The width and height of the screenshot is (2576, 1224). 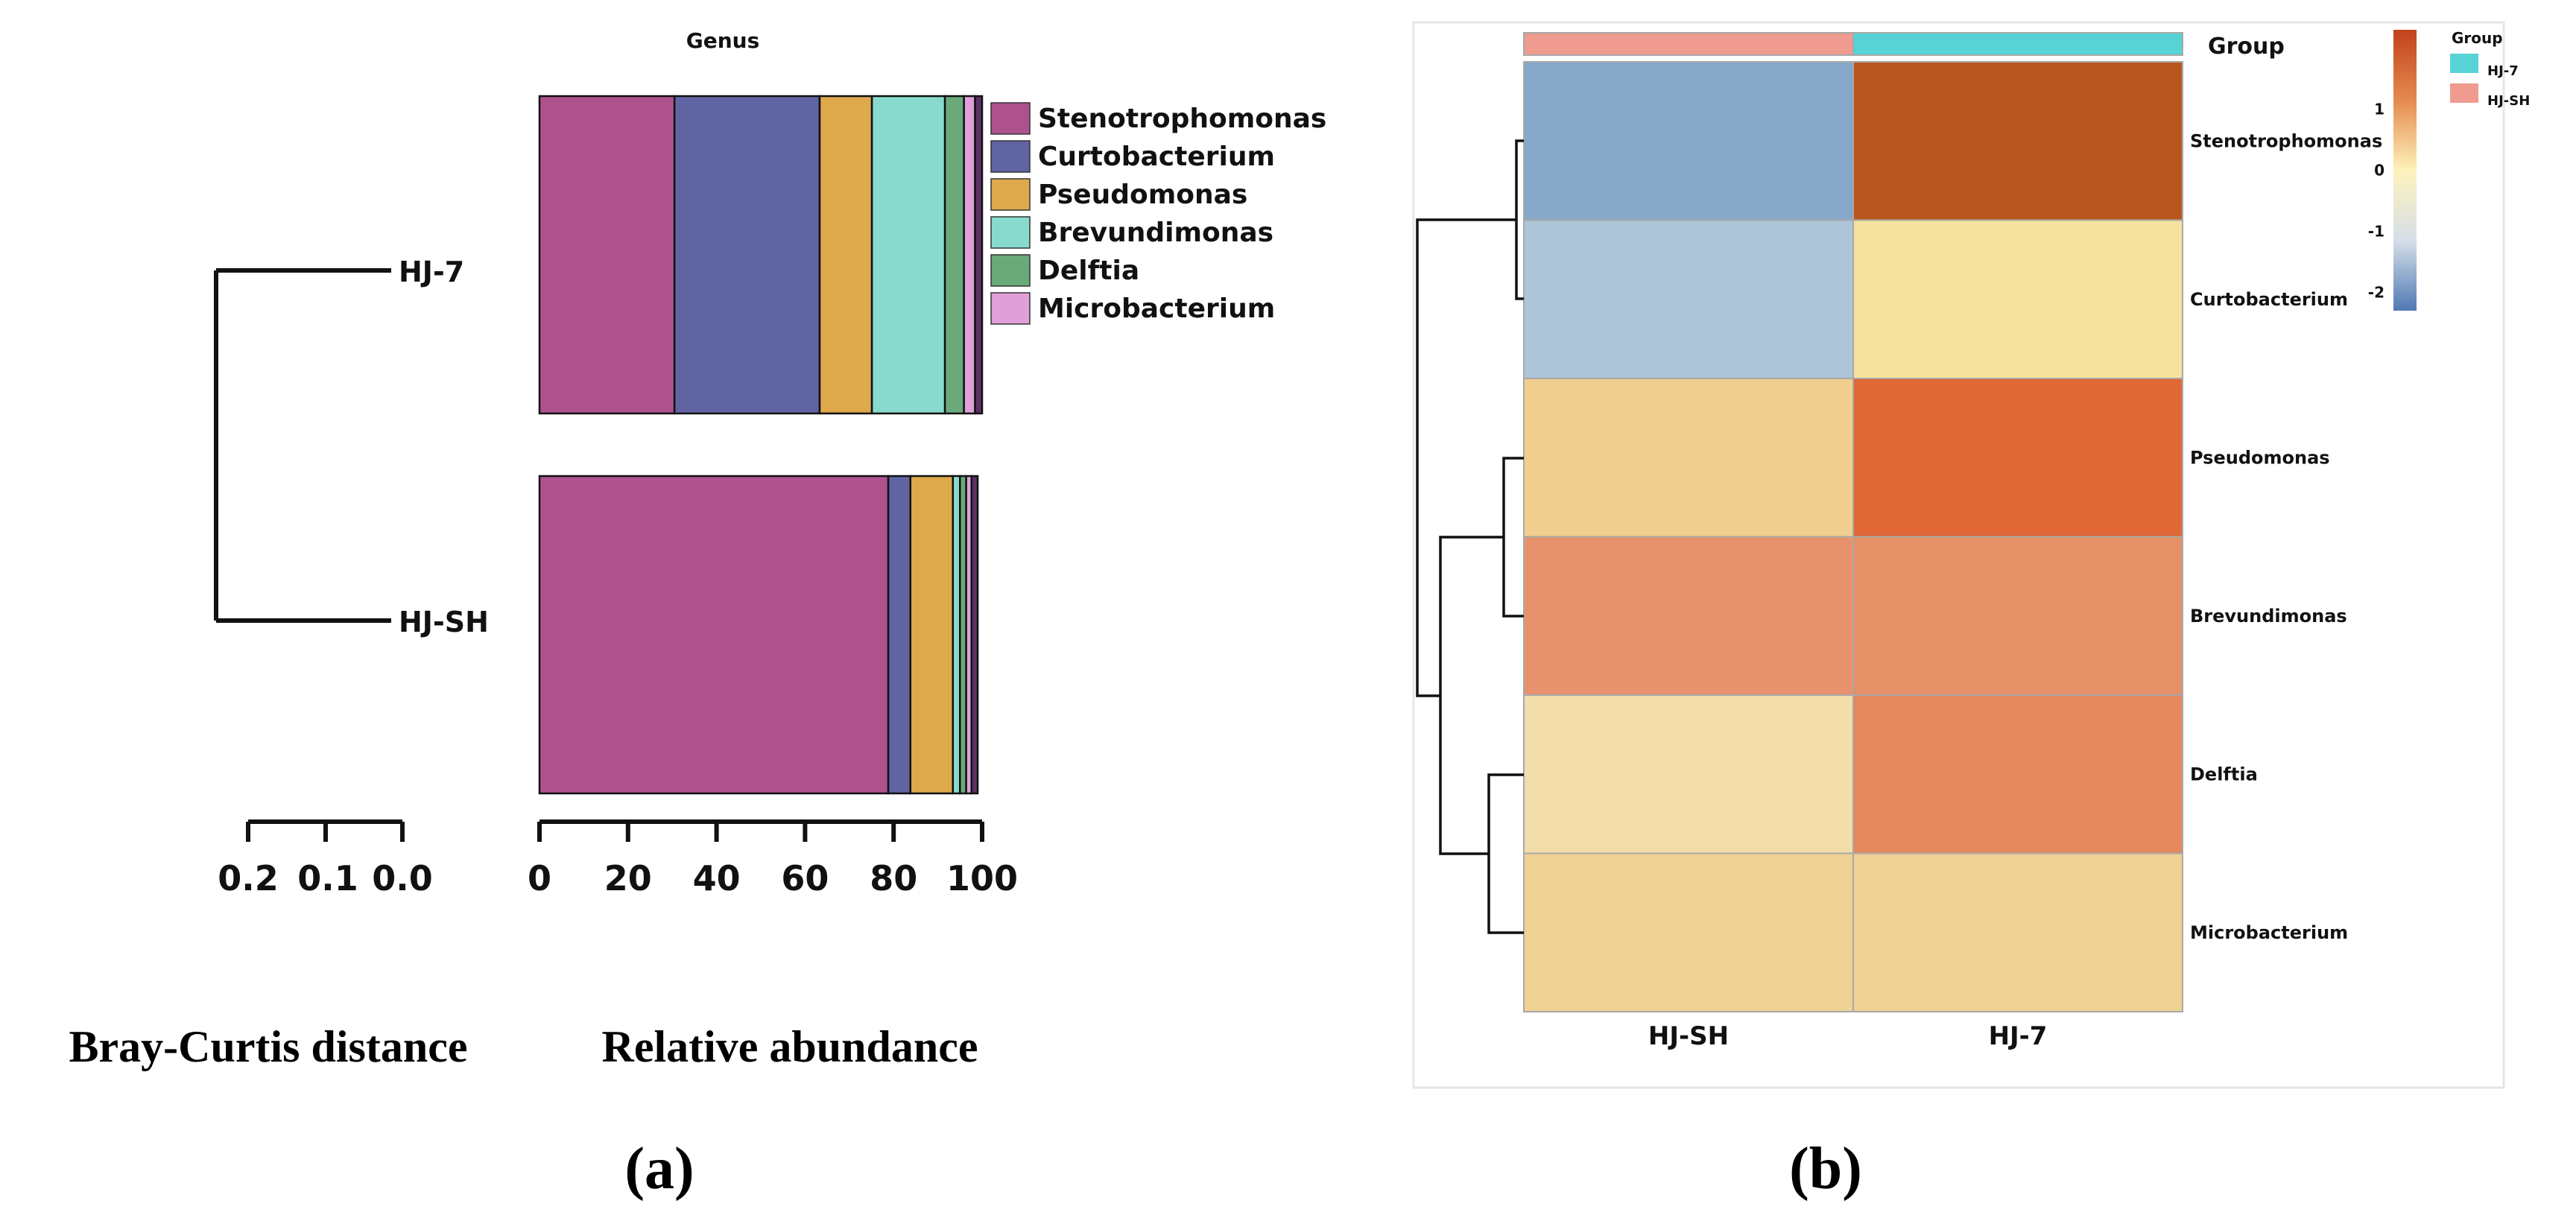 What do you see at coordinates (539, 878) in the screenshot?
I see `abundance-tick-label: 0` at bounding box center [539, 878].